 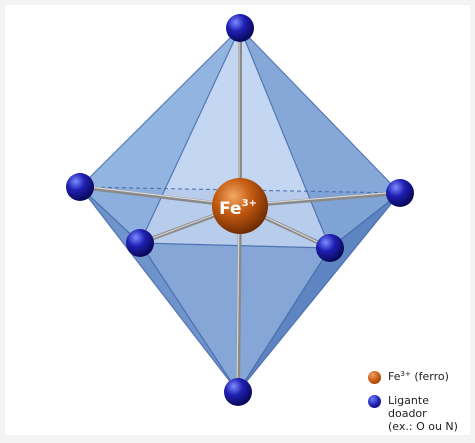 What do you see at coordinates (374, 401) in the screenshot?
I see `legend-ligand-swatch` at bounding box center [374, 401].